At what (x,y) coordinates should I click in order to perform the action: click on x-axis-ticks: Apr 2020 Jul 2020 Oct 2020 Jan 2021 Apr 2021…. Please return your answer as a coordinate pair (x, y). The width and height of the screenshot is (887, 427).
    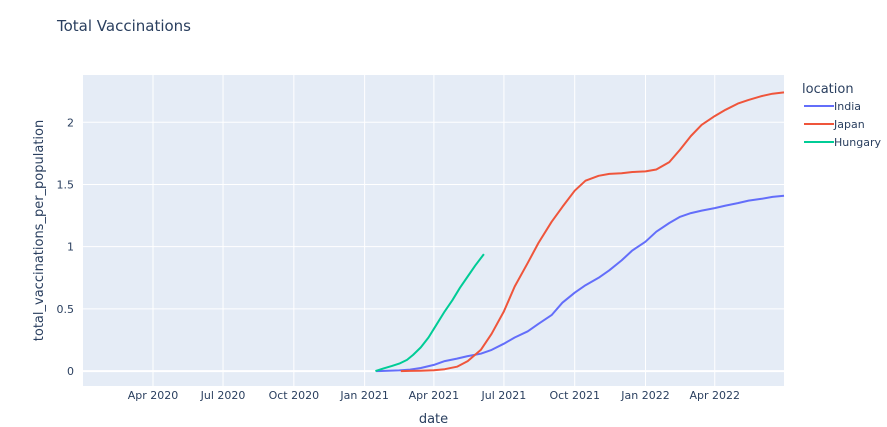
    Looking at the image, I should click on (434, 395).